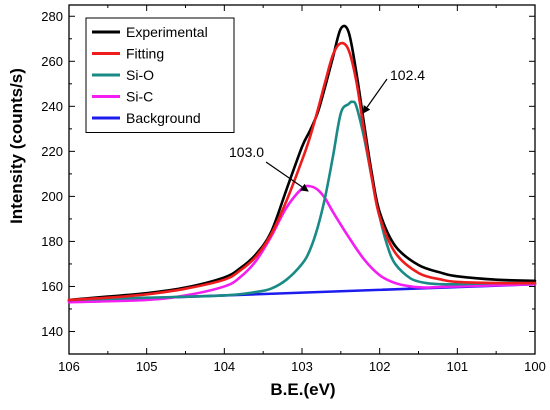 This screenshot has width=550, height=410. Describe the element at coordinates (52, 196) in the screenshot. I see `y-tick-label: 200` at that location.